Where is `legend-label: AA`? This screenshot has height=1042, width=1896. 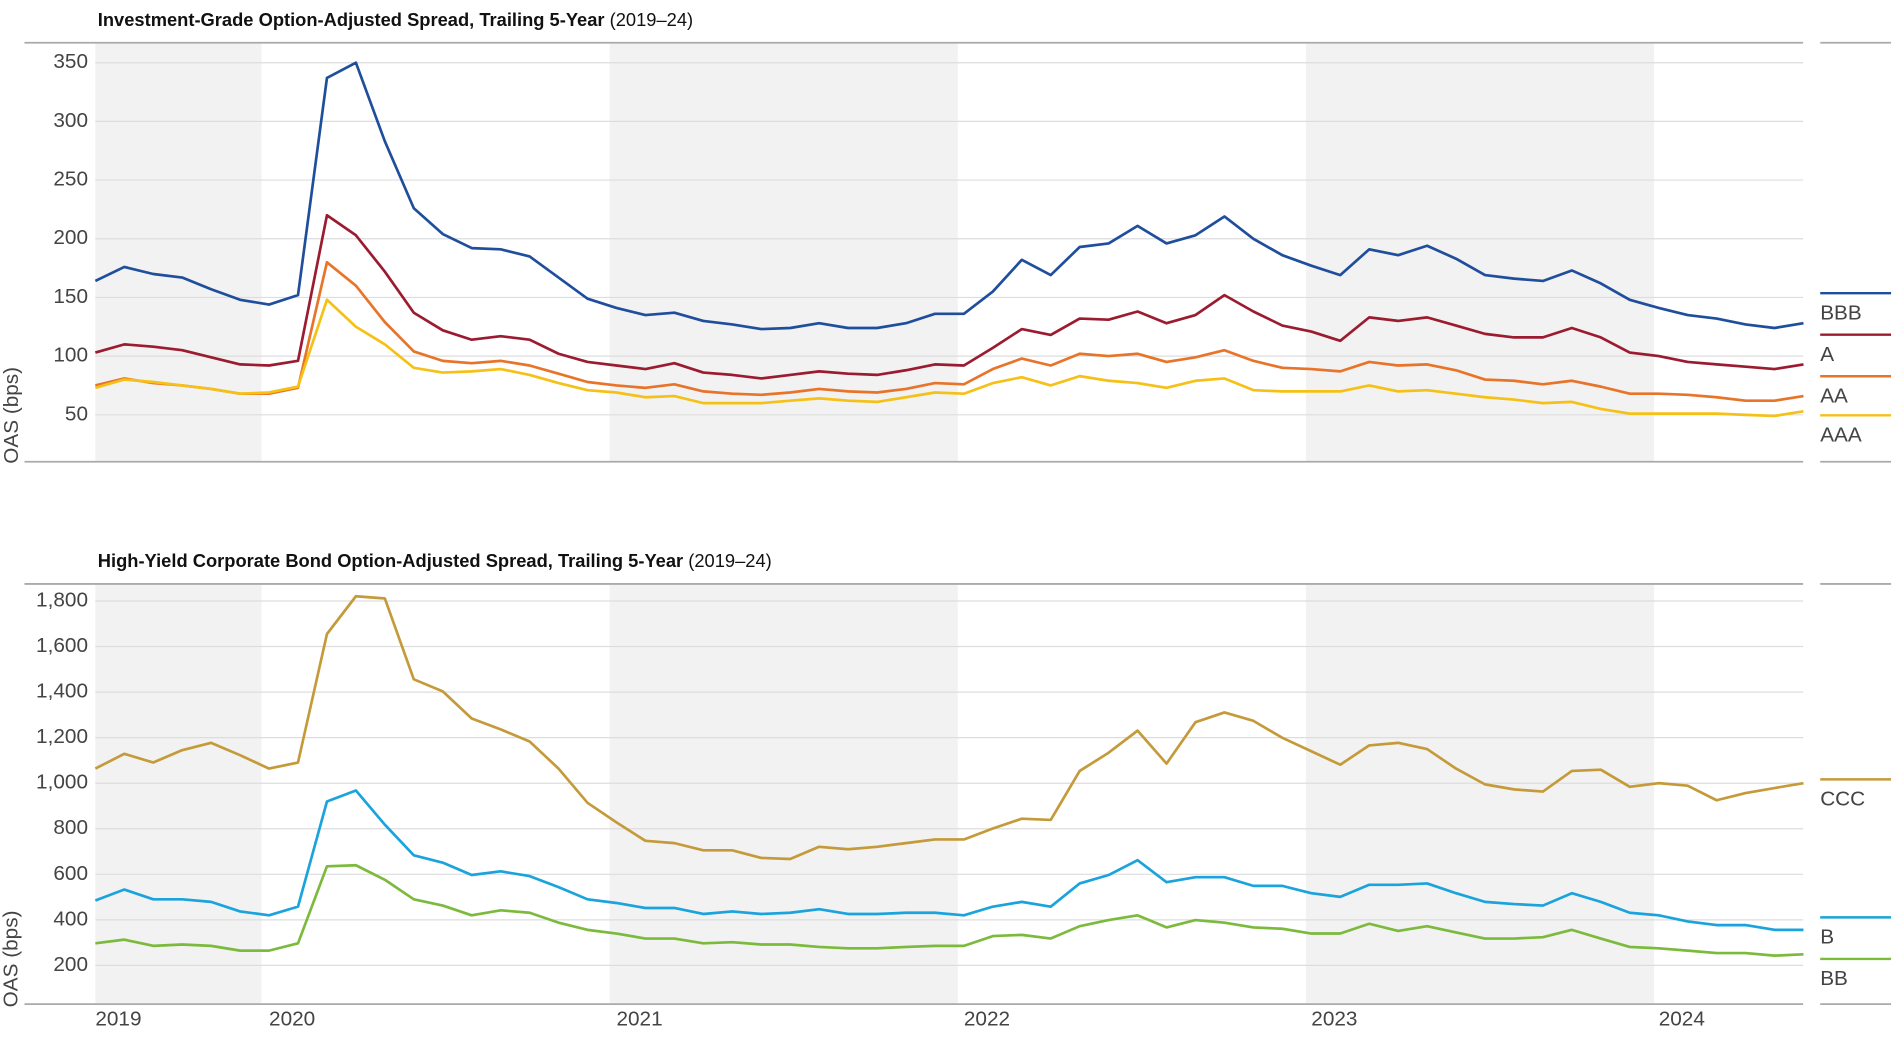 legend-label: AA is located at coordinates (1834, 395).